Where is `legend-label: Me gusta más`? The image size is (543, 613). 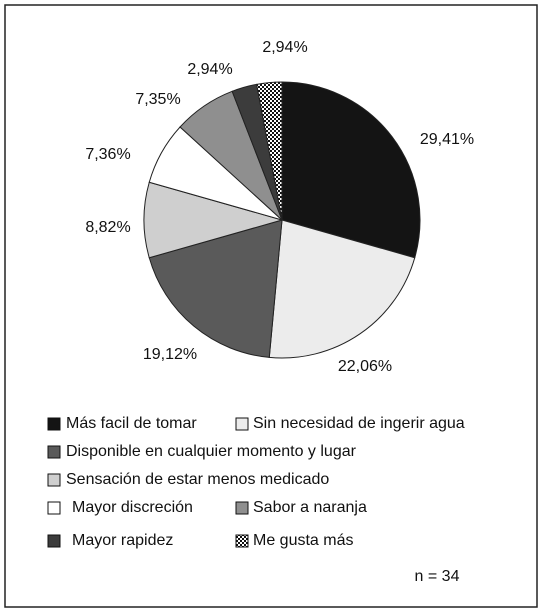 legend-label: Me gusta más is located at coordinates (303, 540).